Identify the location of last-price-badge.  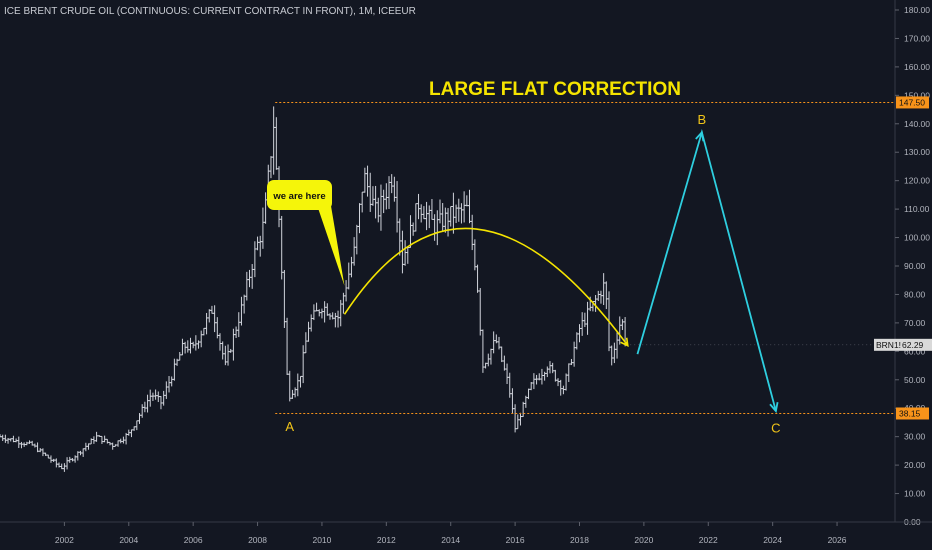
(903, 344).